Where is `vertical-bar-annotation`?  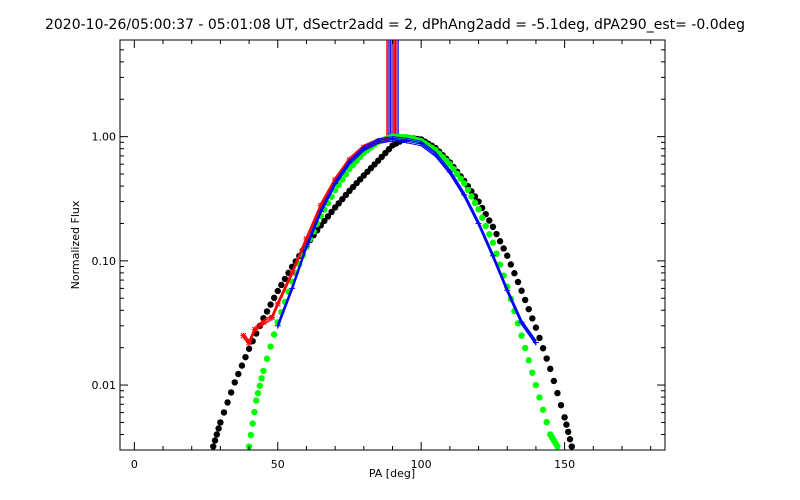 vertical-bar-annotation is located at coordinates (392, 88).